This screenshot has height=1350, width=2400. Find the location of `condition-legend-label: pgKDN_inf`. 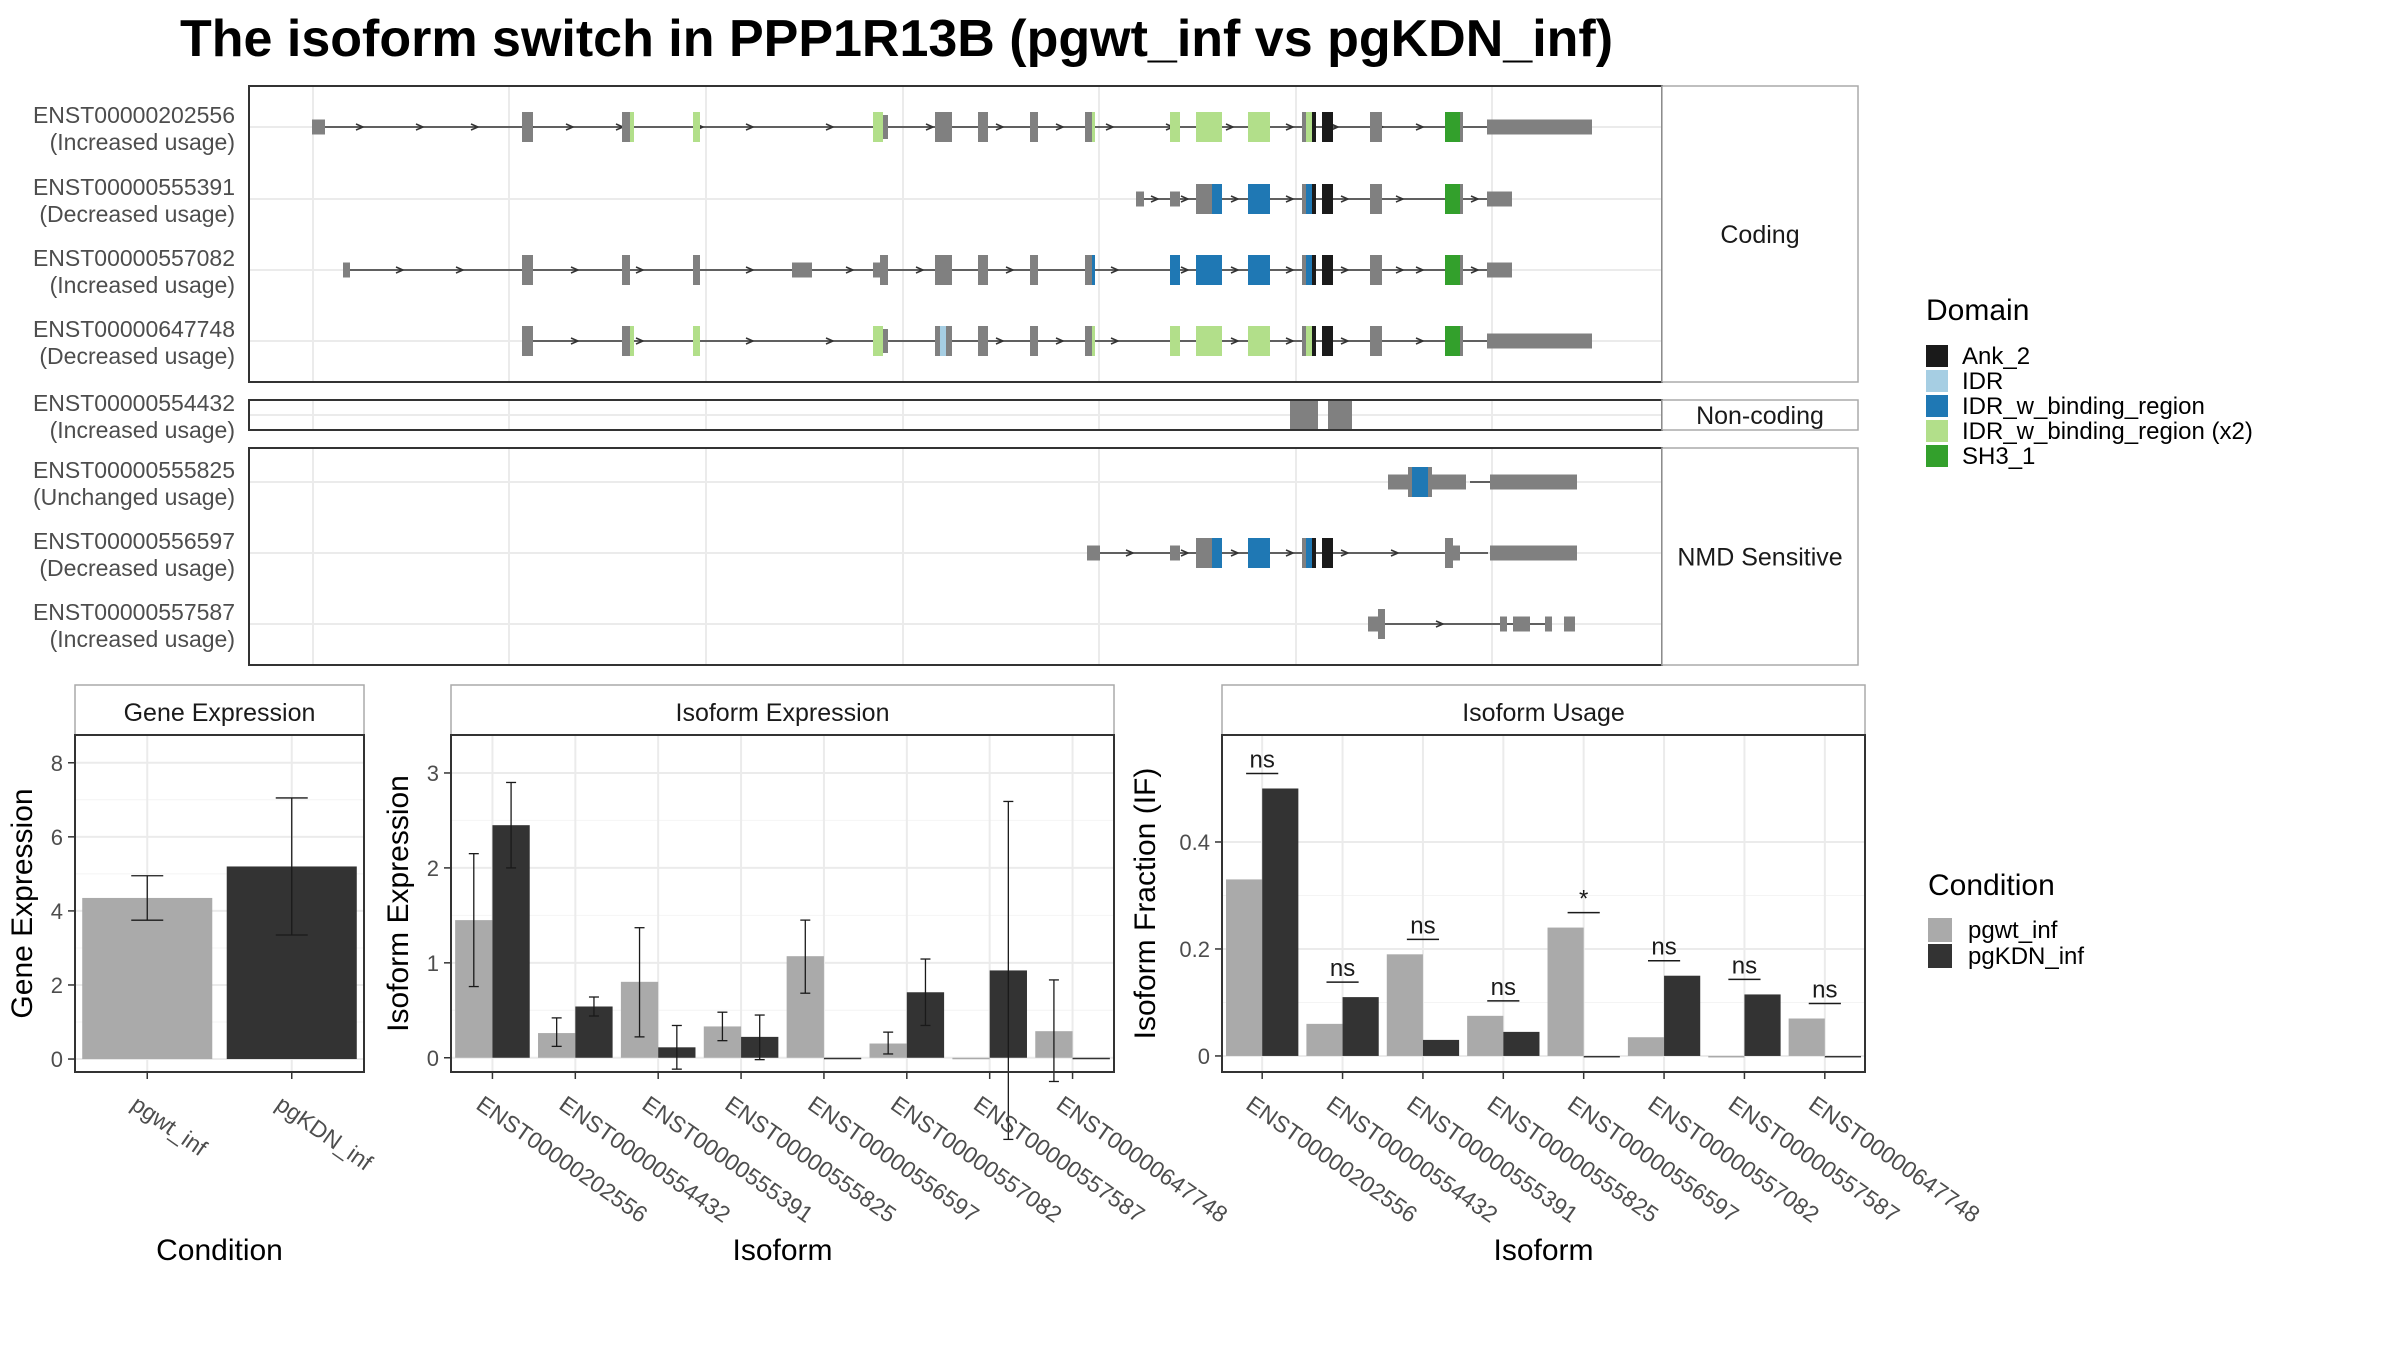

condition-legend-label: pgKDN_inf is located at coordinates (2026, 956).